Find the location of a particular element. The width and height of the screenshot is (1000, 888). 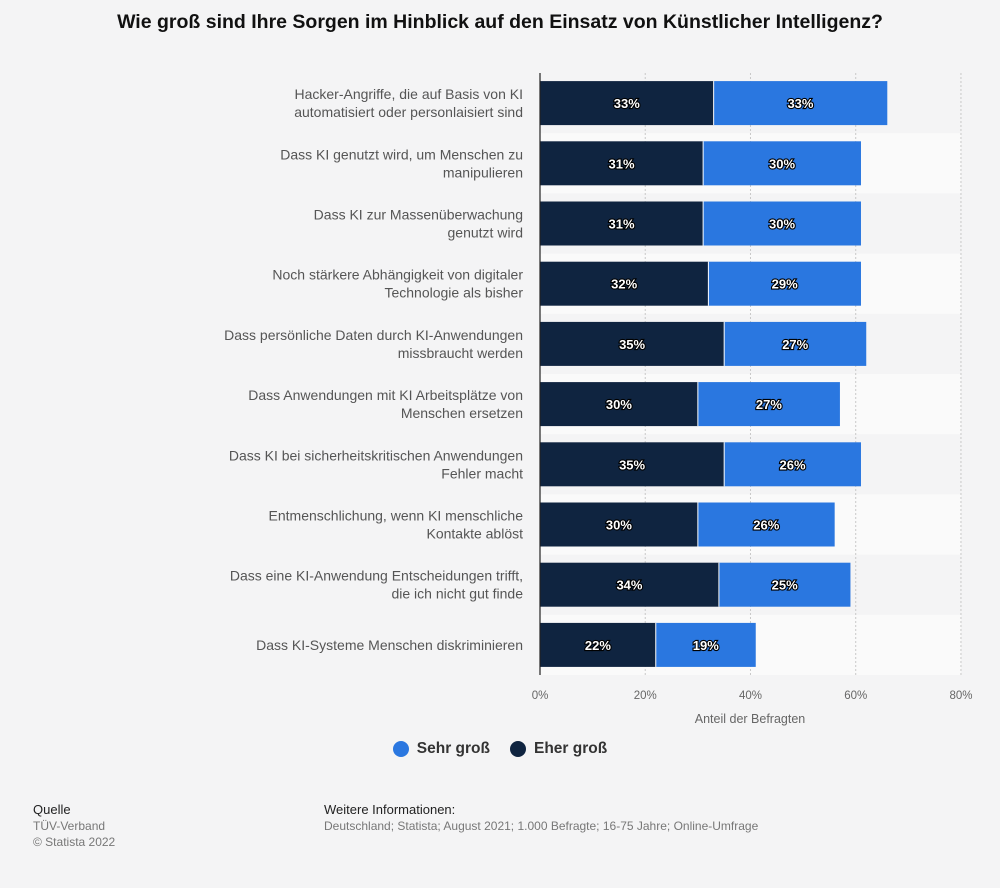

legend-item-eher-gross: Eher groß is located at coordinates (558, 749).